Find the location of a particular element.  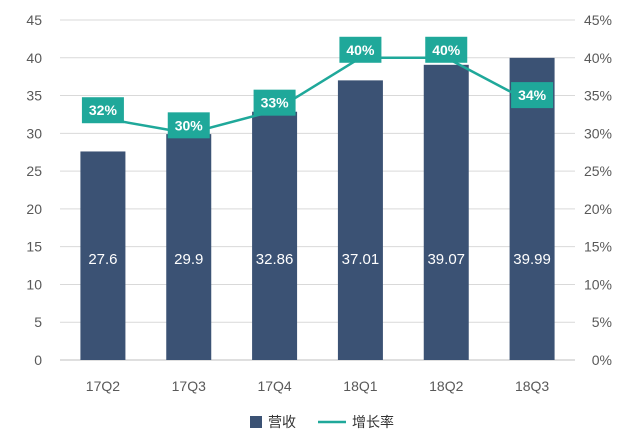

y-right-tick-label: 10% is located at coordinates (598, 284).